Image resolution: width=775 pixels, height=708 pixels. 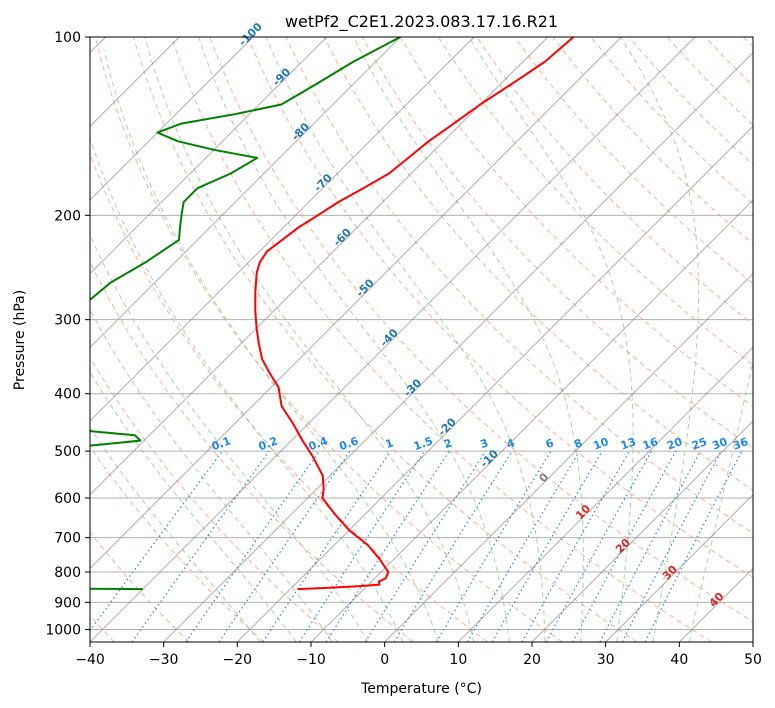 What do you see at coordinates (268, 443) in the screenshot?
I see `mixing-ratio-label: 0.2` at bounding box center [268, 443].